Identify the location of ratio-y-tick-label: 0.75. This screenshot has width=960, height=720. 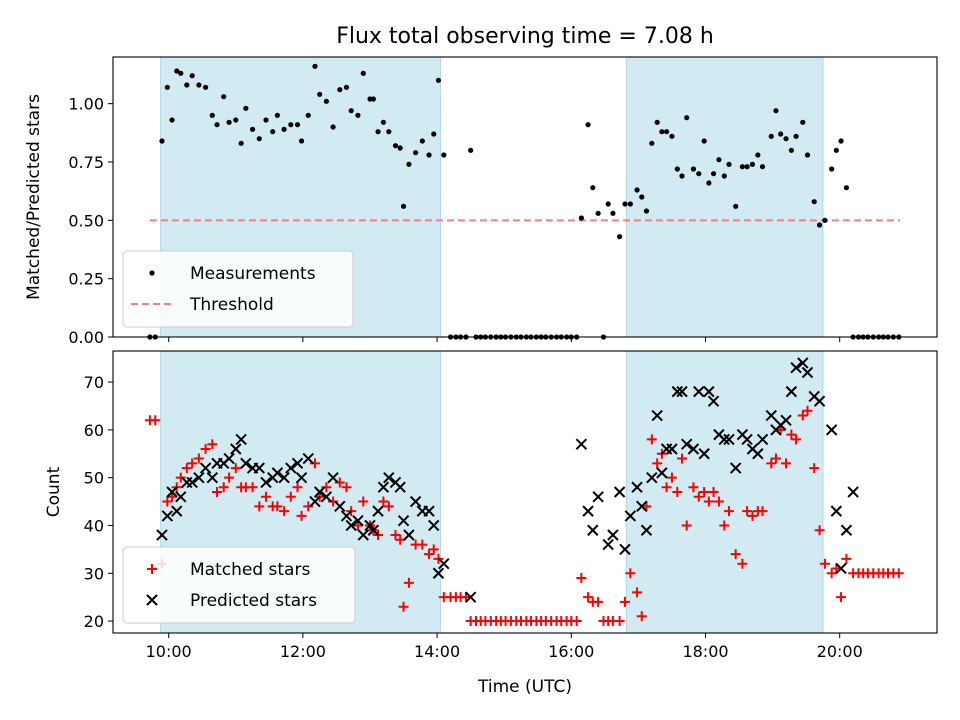
(86, 162).